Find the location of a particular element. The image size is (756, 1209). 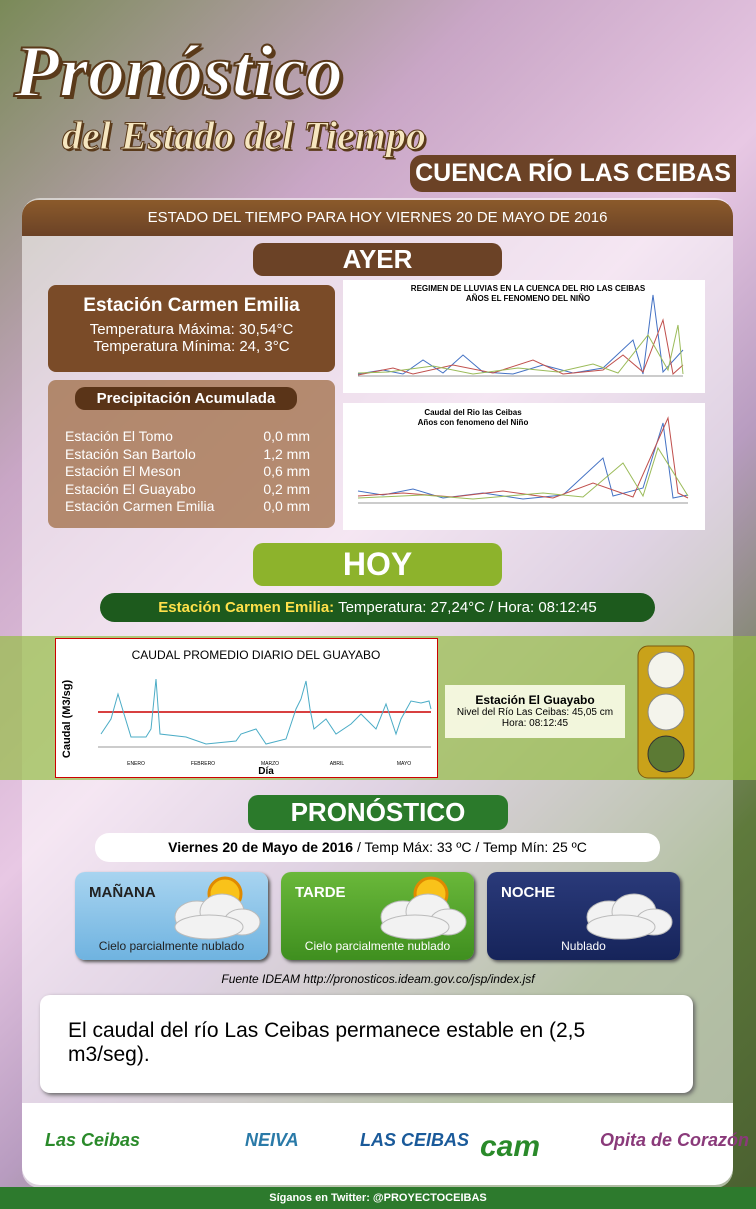

title: Pronóstico is located at coordinates (178, 72).